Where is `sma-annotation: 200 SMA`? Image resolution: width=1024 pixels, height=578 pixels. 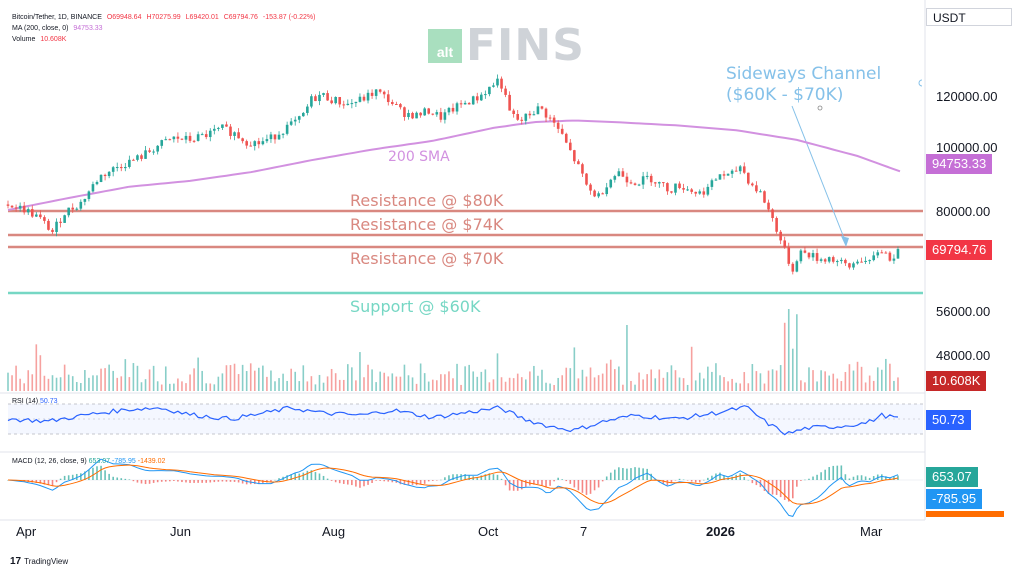
sma-annotation: 200 SMA is located at coordinates (419, 157).